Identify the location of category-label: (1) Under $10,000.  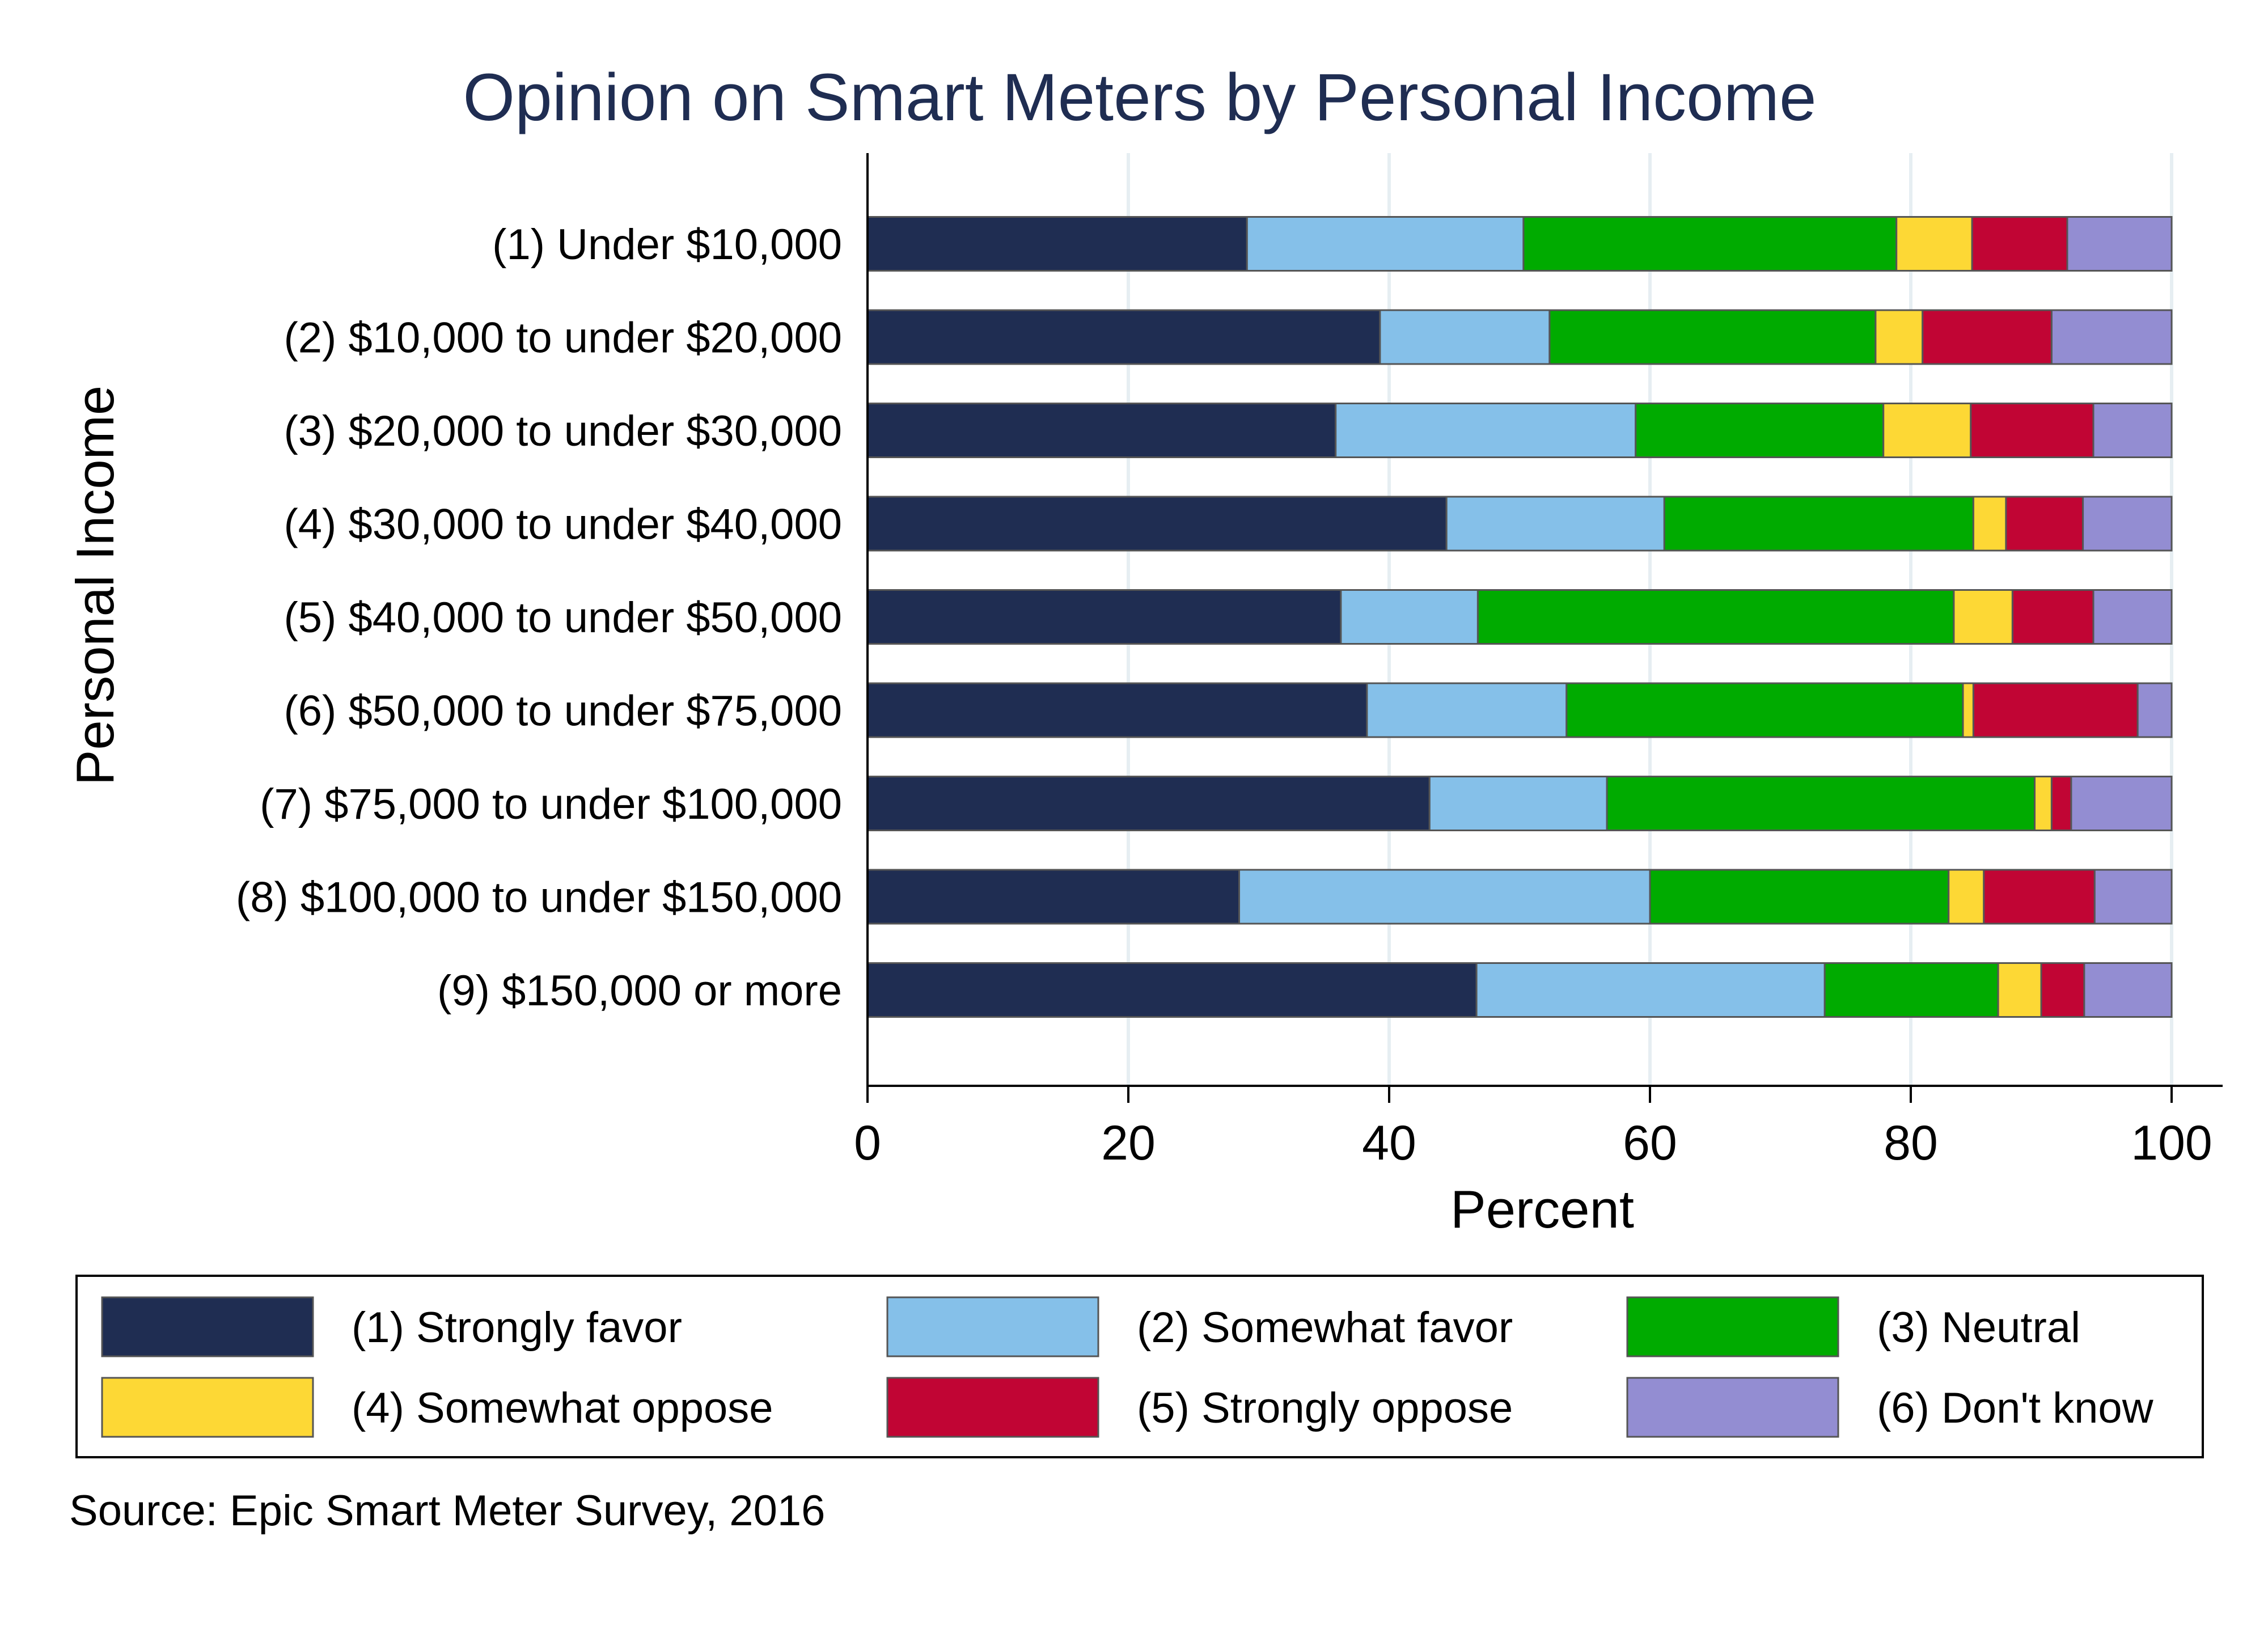
(667, 245).